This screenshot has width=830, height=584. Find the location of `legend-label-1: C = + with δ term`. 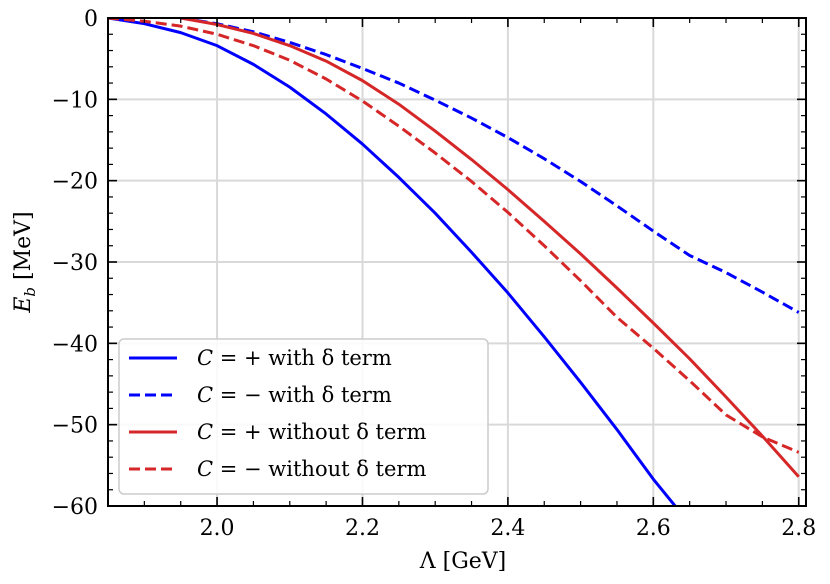

legend-label-1: C = + with δ term is located at coordinates (294, 358).